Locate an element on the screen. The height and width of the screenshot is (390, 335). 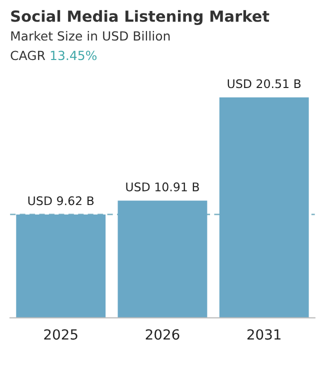
x-tick-label: 2031 is located at coordinates (263, 334).